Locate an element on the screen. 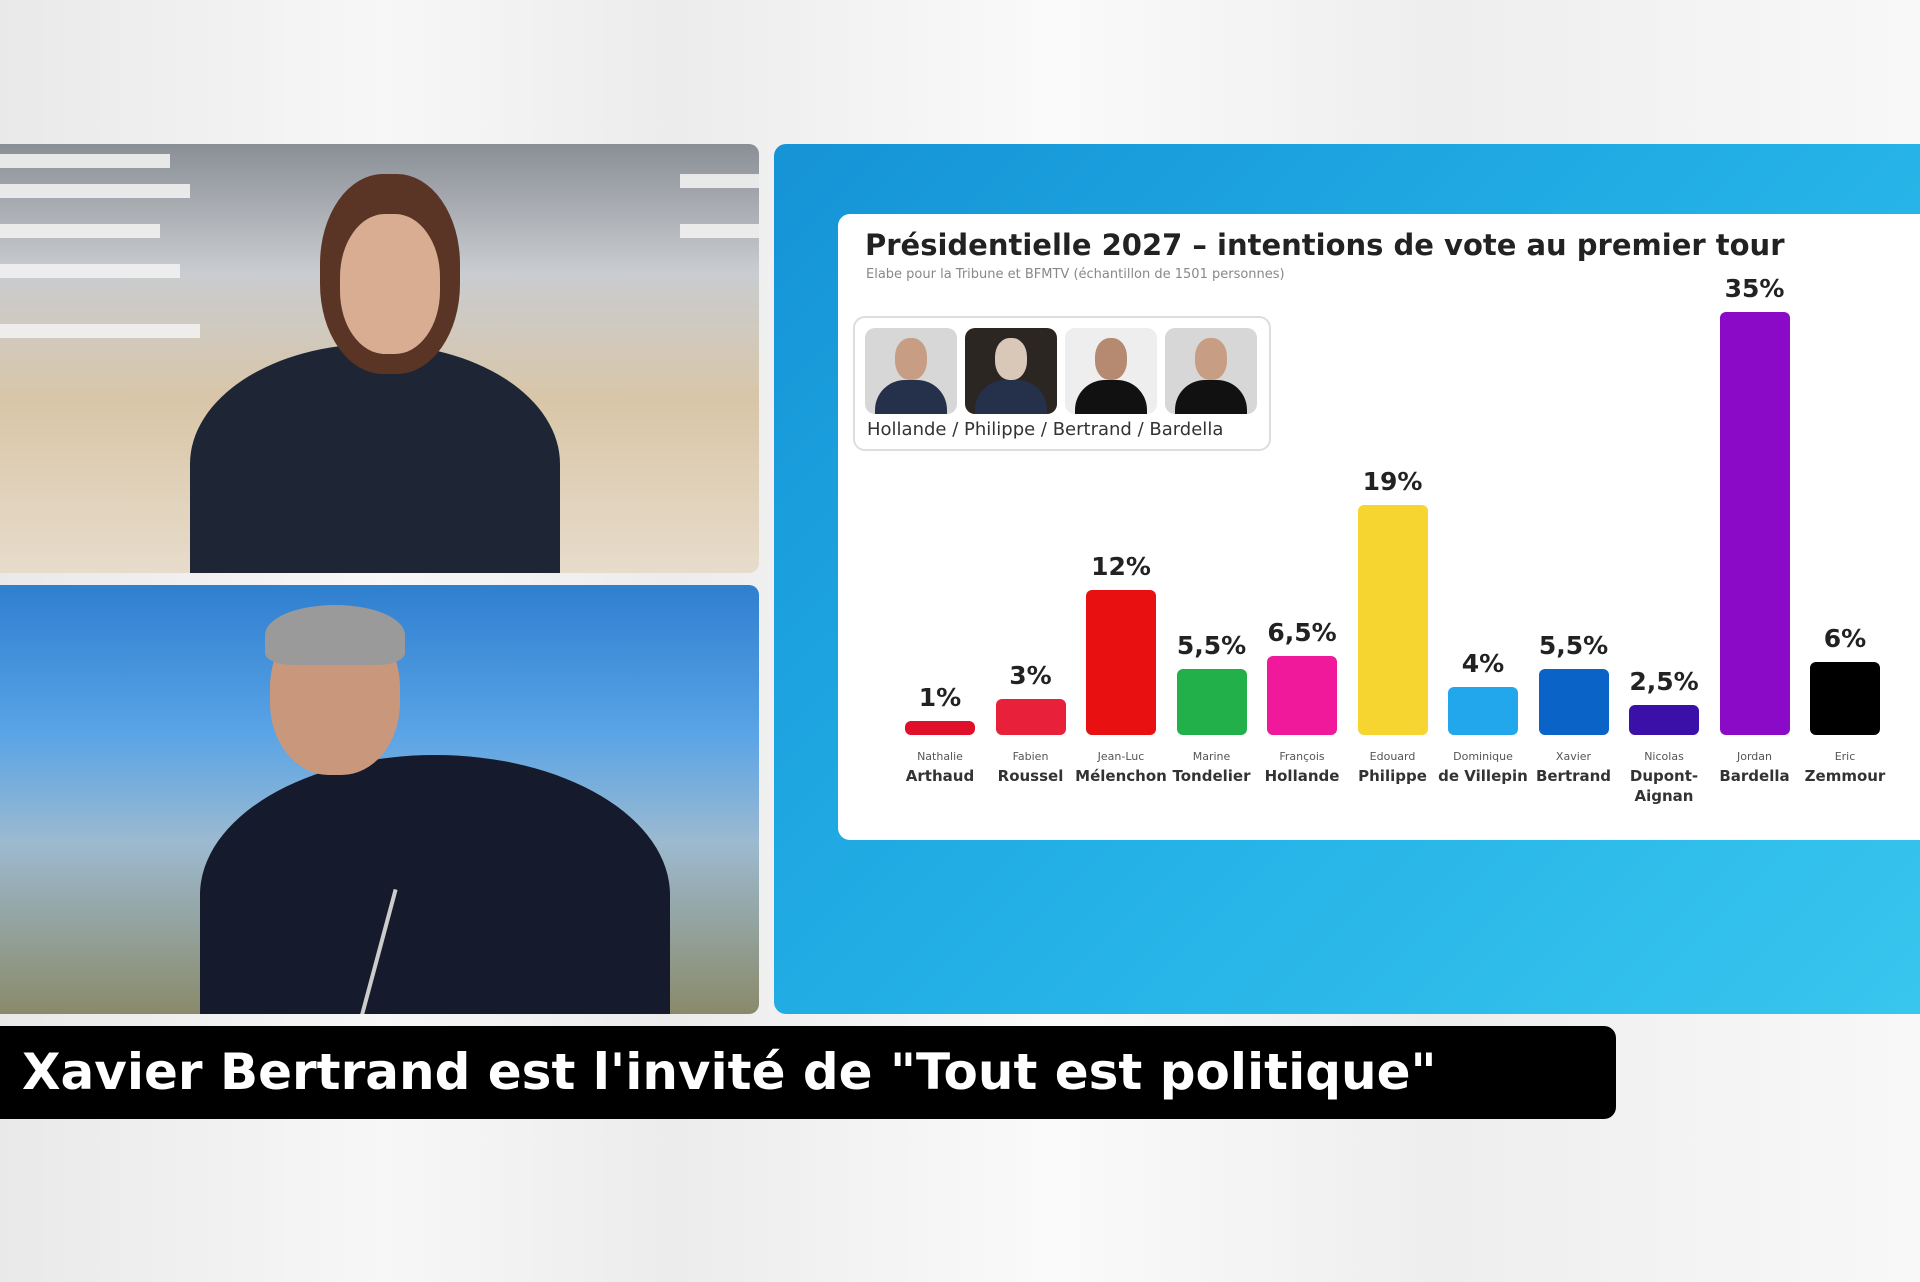 This screenshot has width=1920, height=1282. x-tick-first-name: Eric is located at coordinates (1845, 756).